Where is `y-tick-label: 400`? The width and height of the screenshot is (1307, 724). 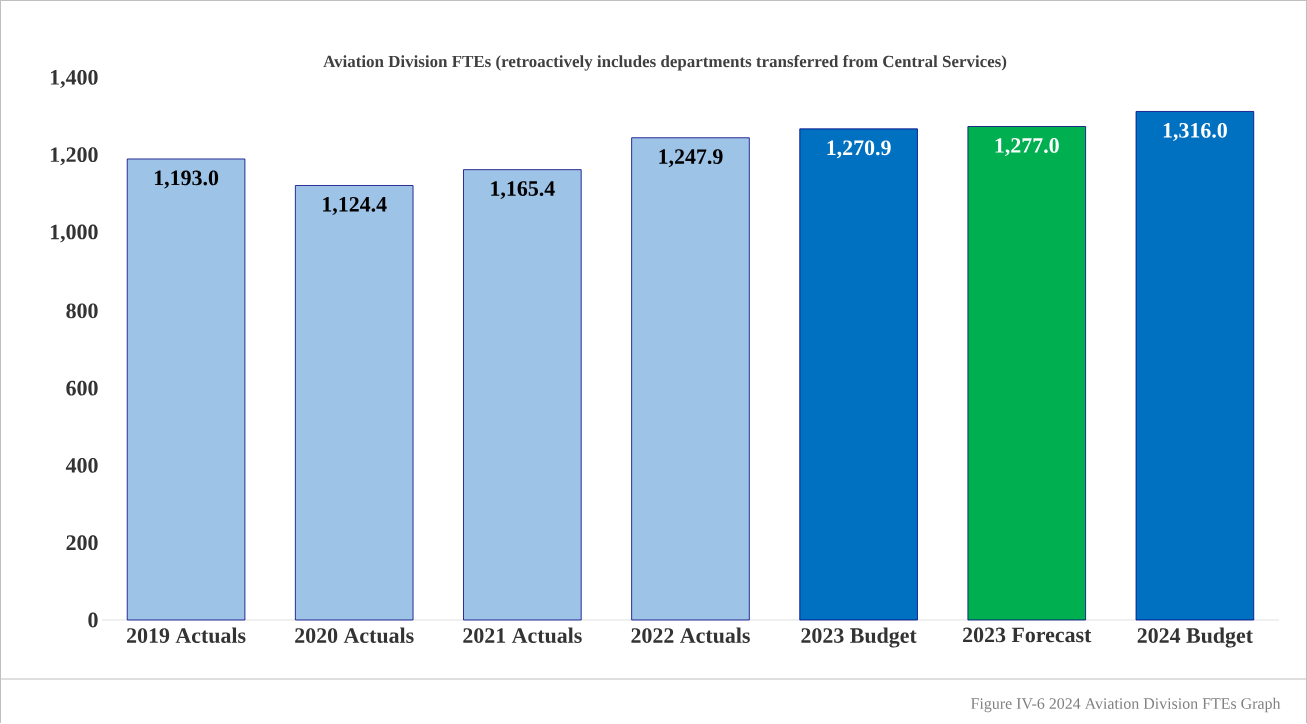 y-tick-label: 400 is located at coordinates (81, 466).